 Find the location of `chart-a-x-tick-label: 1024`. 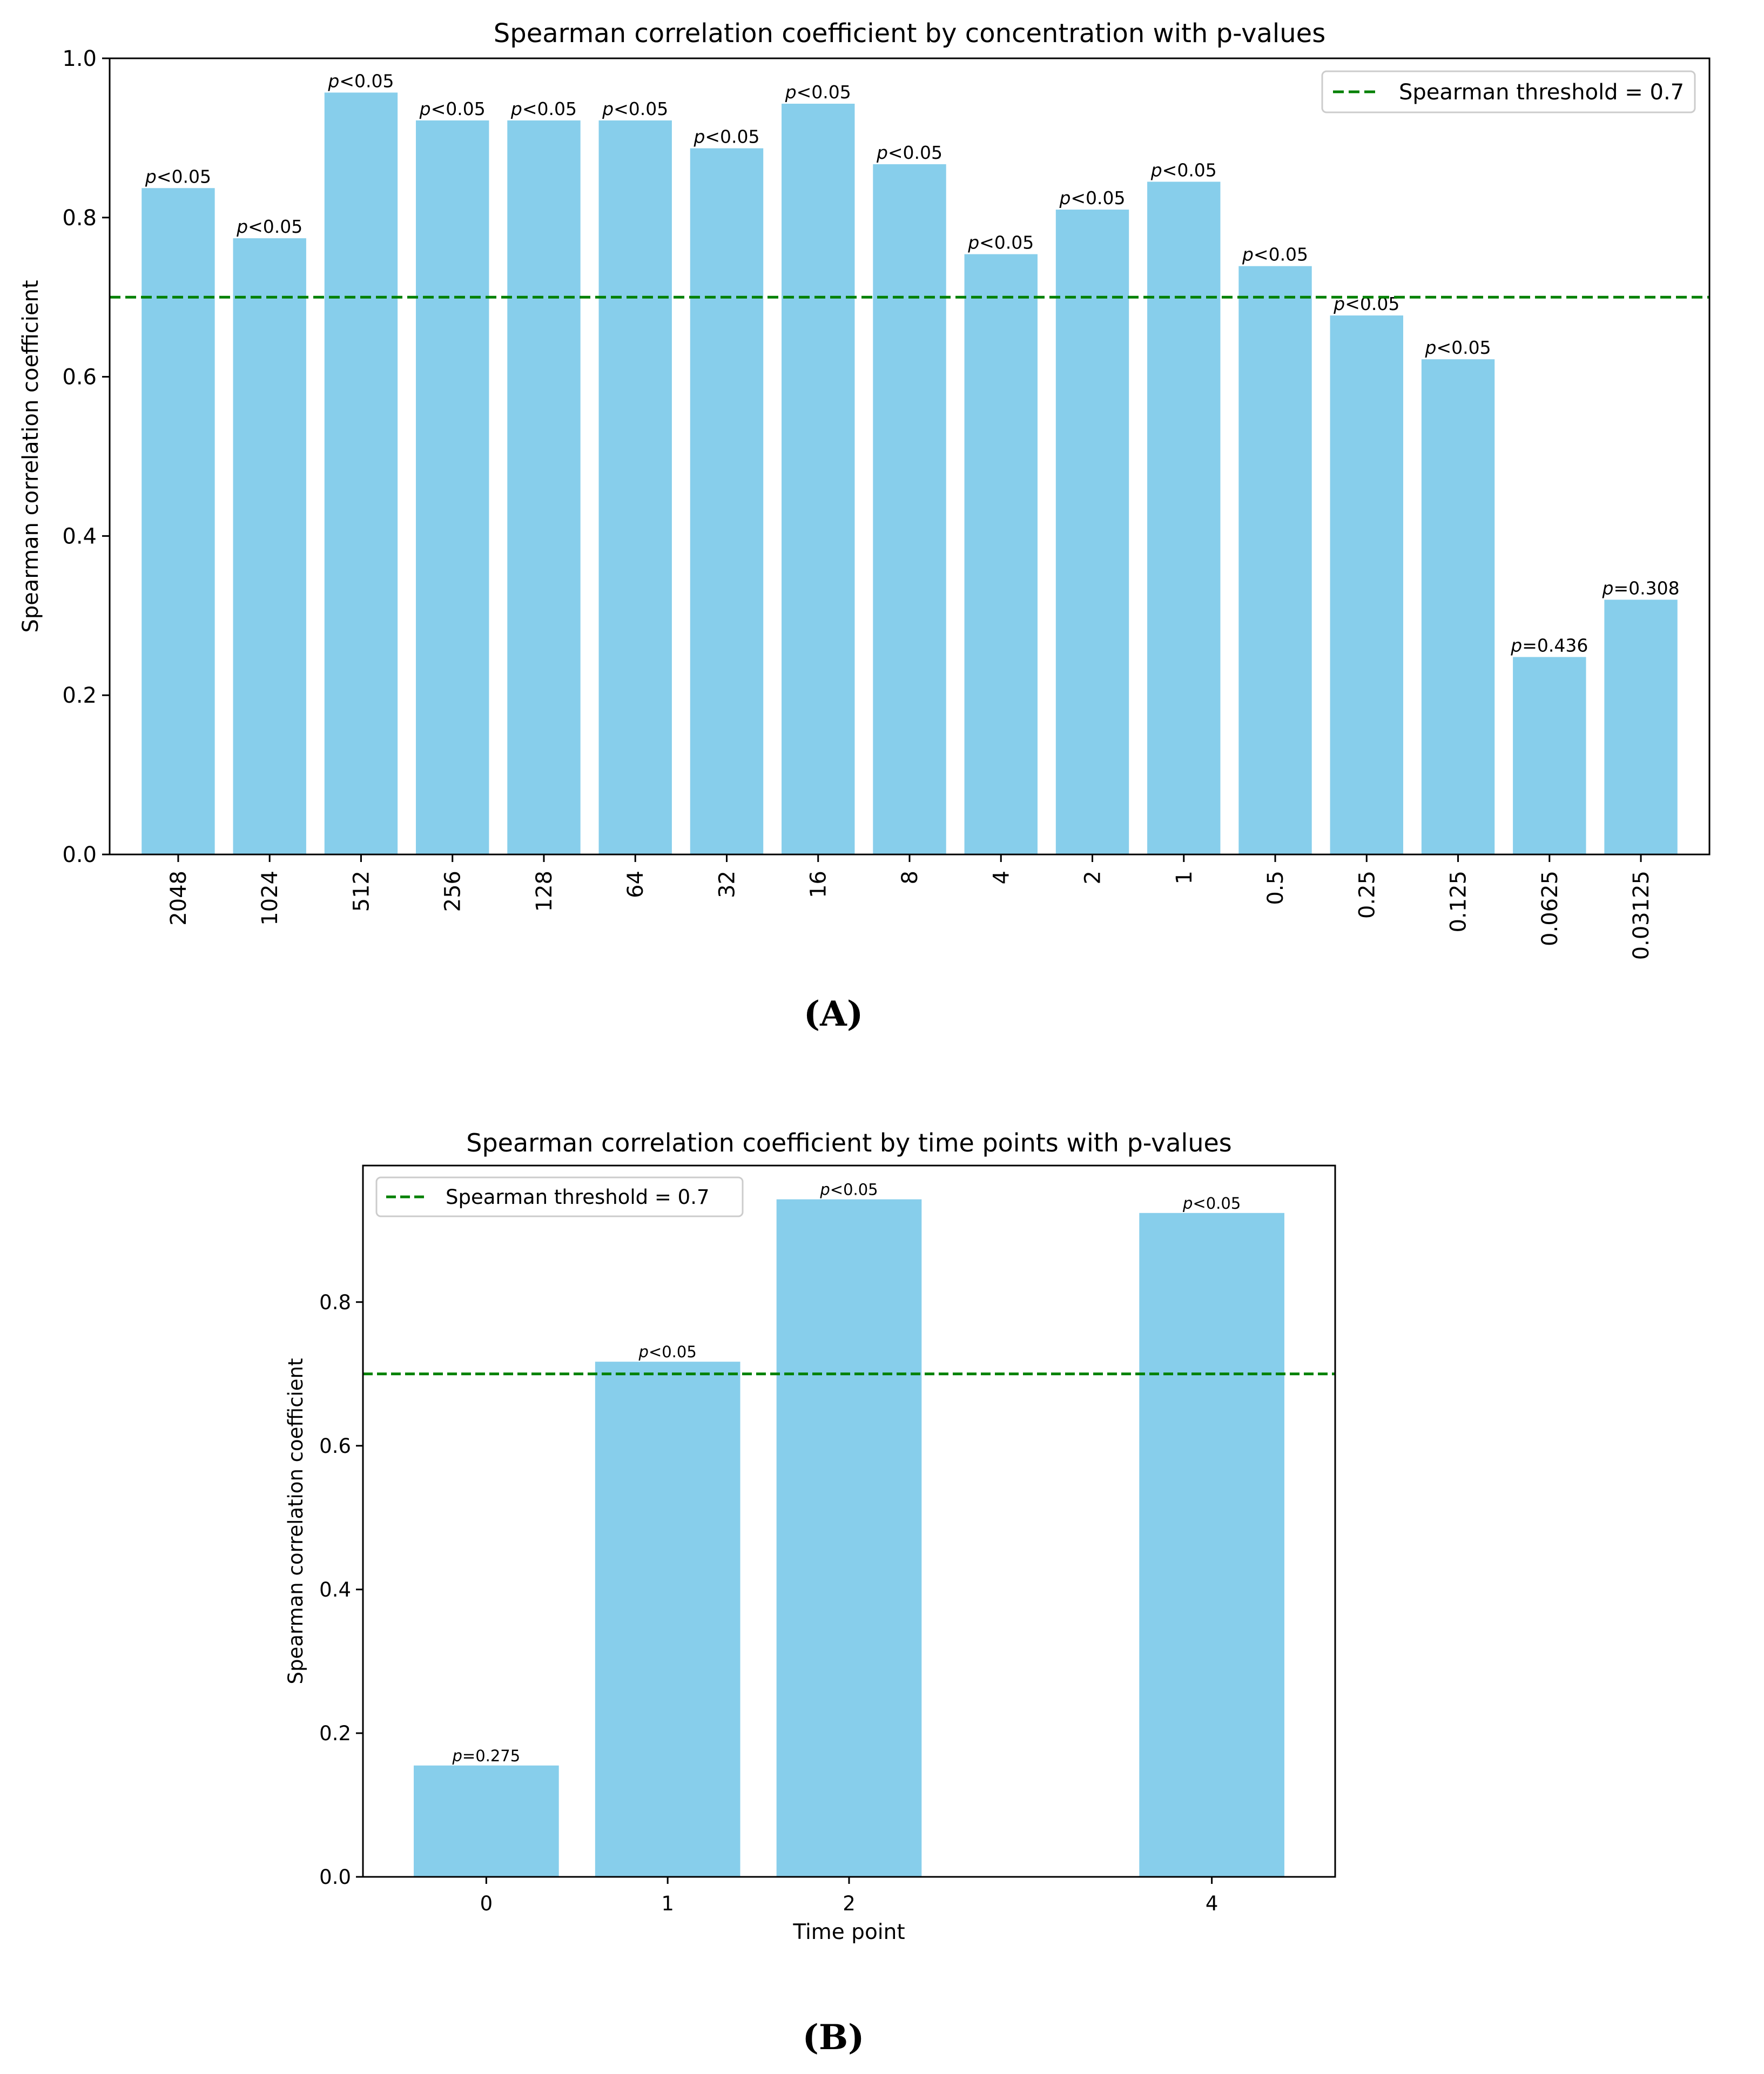

chart-a-x-tick-label: 1024 is located at coordinates (270, 899).